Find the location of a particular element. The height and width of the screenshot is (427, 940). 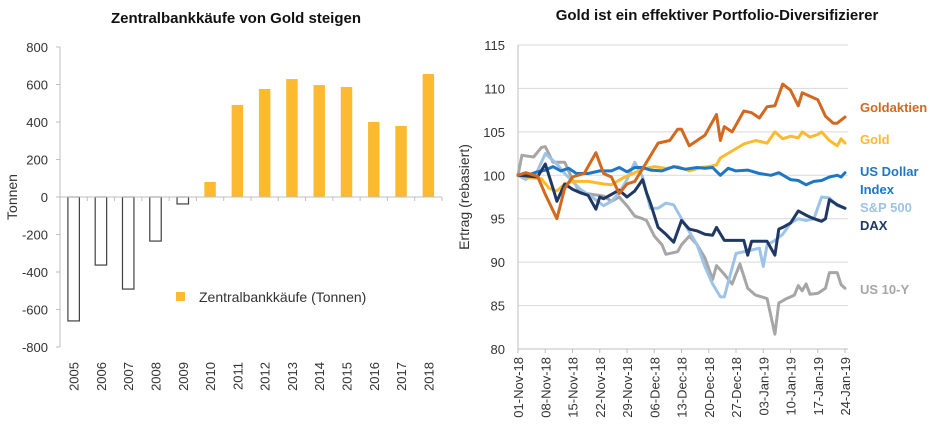

y-tick-label: 90 is located at coordinates (498, 262).